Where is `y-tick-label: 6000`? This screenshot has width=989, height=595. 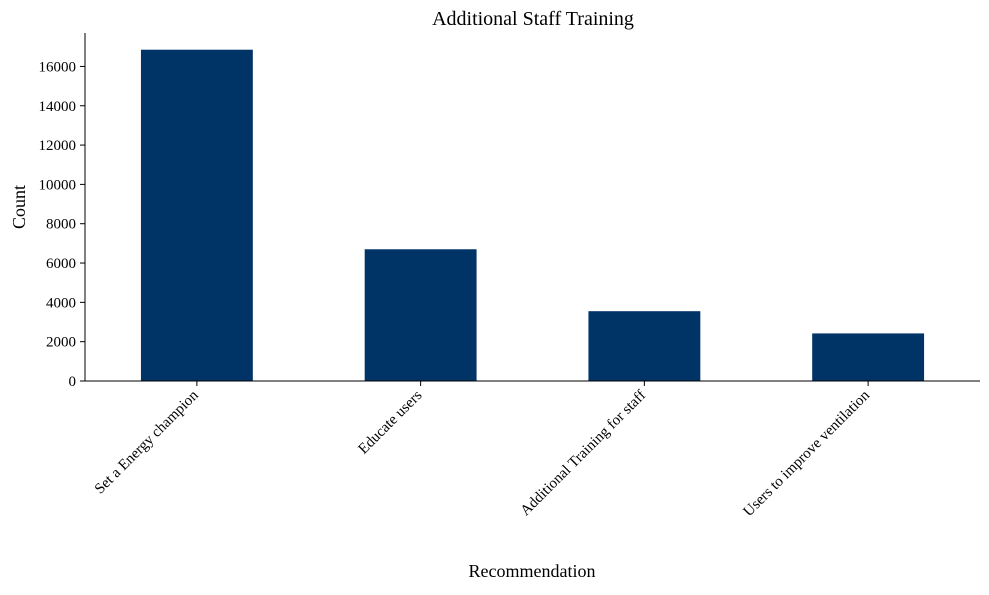
y-tick-label: 6000 is located at coordinates (61, 264).